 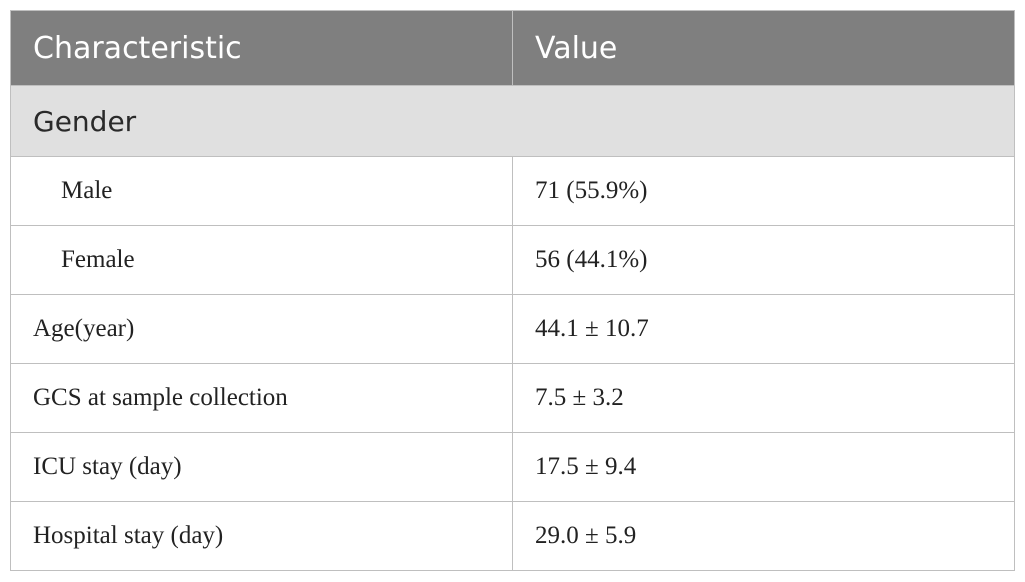 What do you see at coordinates (261, 329) in the screenshot?
I see `row-label: Age(year)` at bounding box center [261, 329].